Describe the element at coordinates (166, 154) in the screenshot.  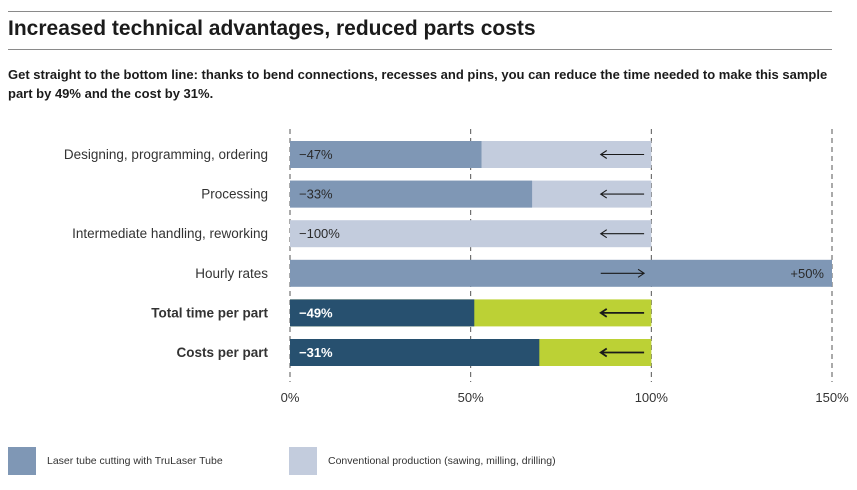
I see `category-label: Designing, programming, ordering` at that location.